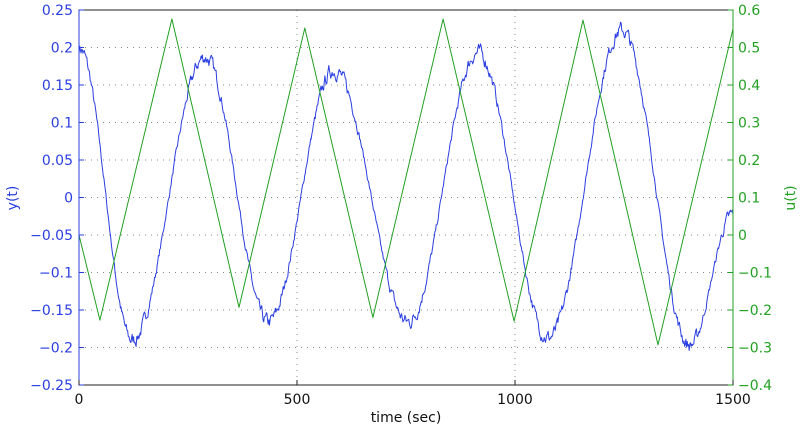 The width and height of the screenshot is (800, 434). What do you see at coordinates (755, 311) in the screenshot?
I see `y-right-tick-label: −0.2` at bounding box center [755, 311].